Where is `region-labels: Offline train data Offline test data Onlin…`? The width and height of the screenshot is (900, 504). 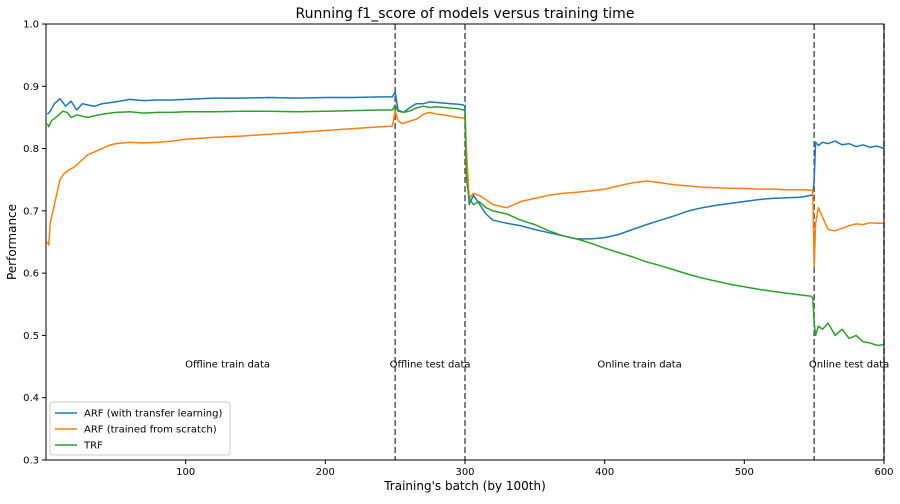
region-labels: Offline train data Offline test data Onlin… is located at coordinates (537, 364).